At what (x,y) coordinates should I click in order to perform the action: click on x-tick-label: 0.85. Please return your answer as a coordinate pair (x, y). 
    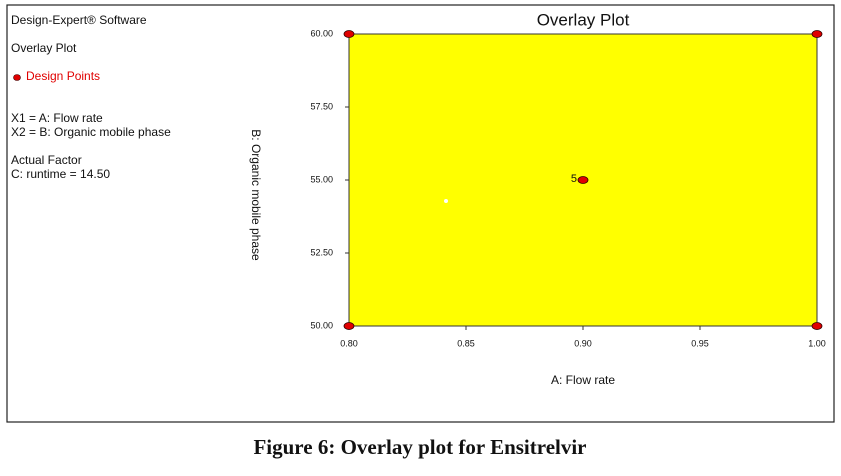
    Looking at the image, I should click on (466, 343).